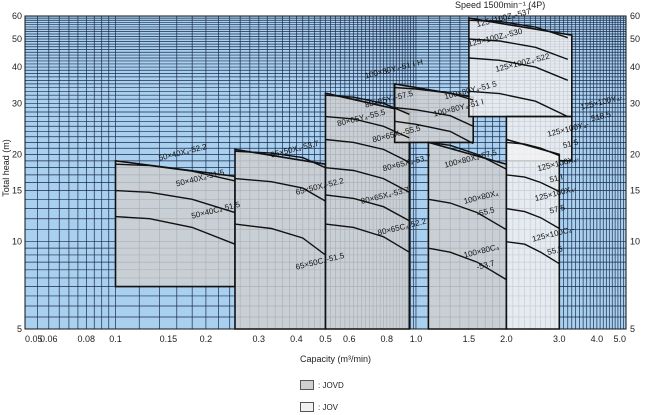 This screenshot has width=645, height=415. I want to click on curve-label: -53.7, so click(486, 264).